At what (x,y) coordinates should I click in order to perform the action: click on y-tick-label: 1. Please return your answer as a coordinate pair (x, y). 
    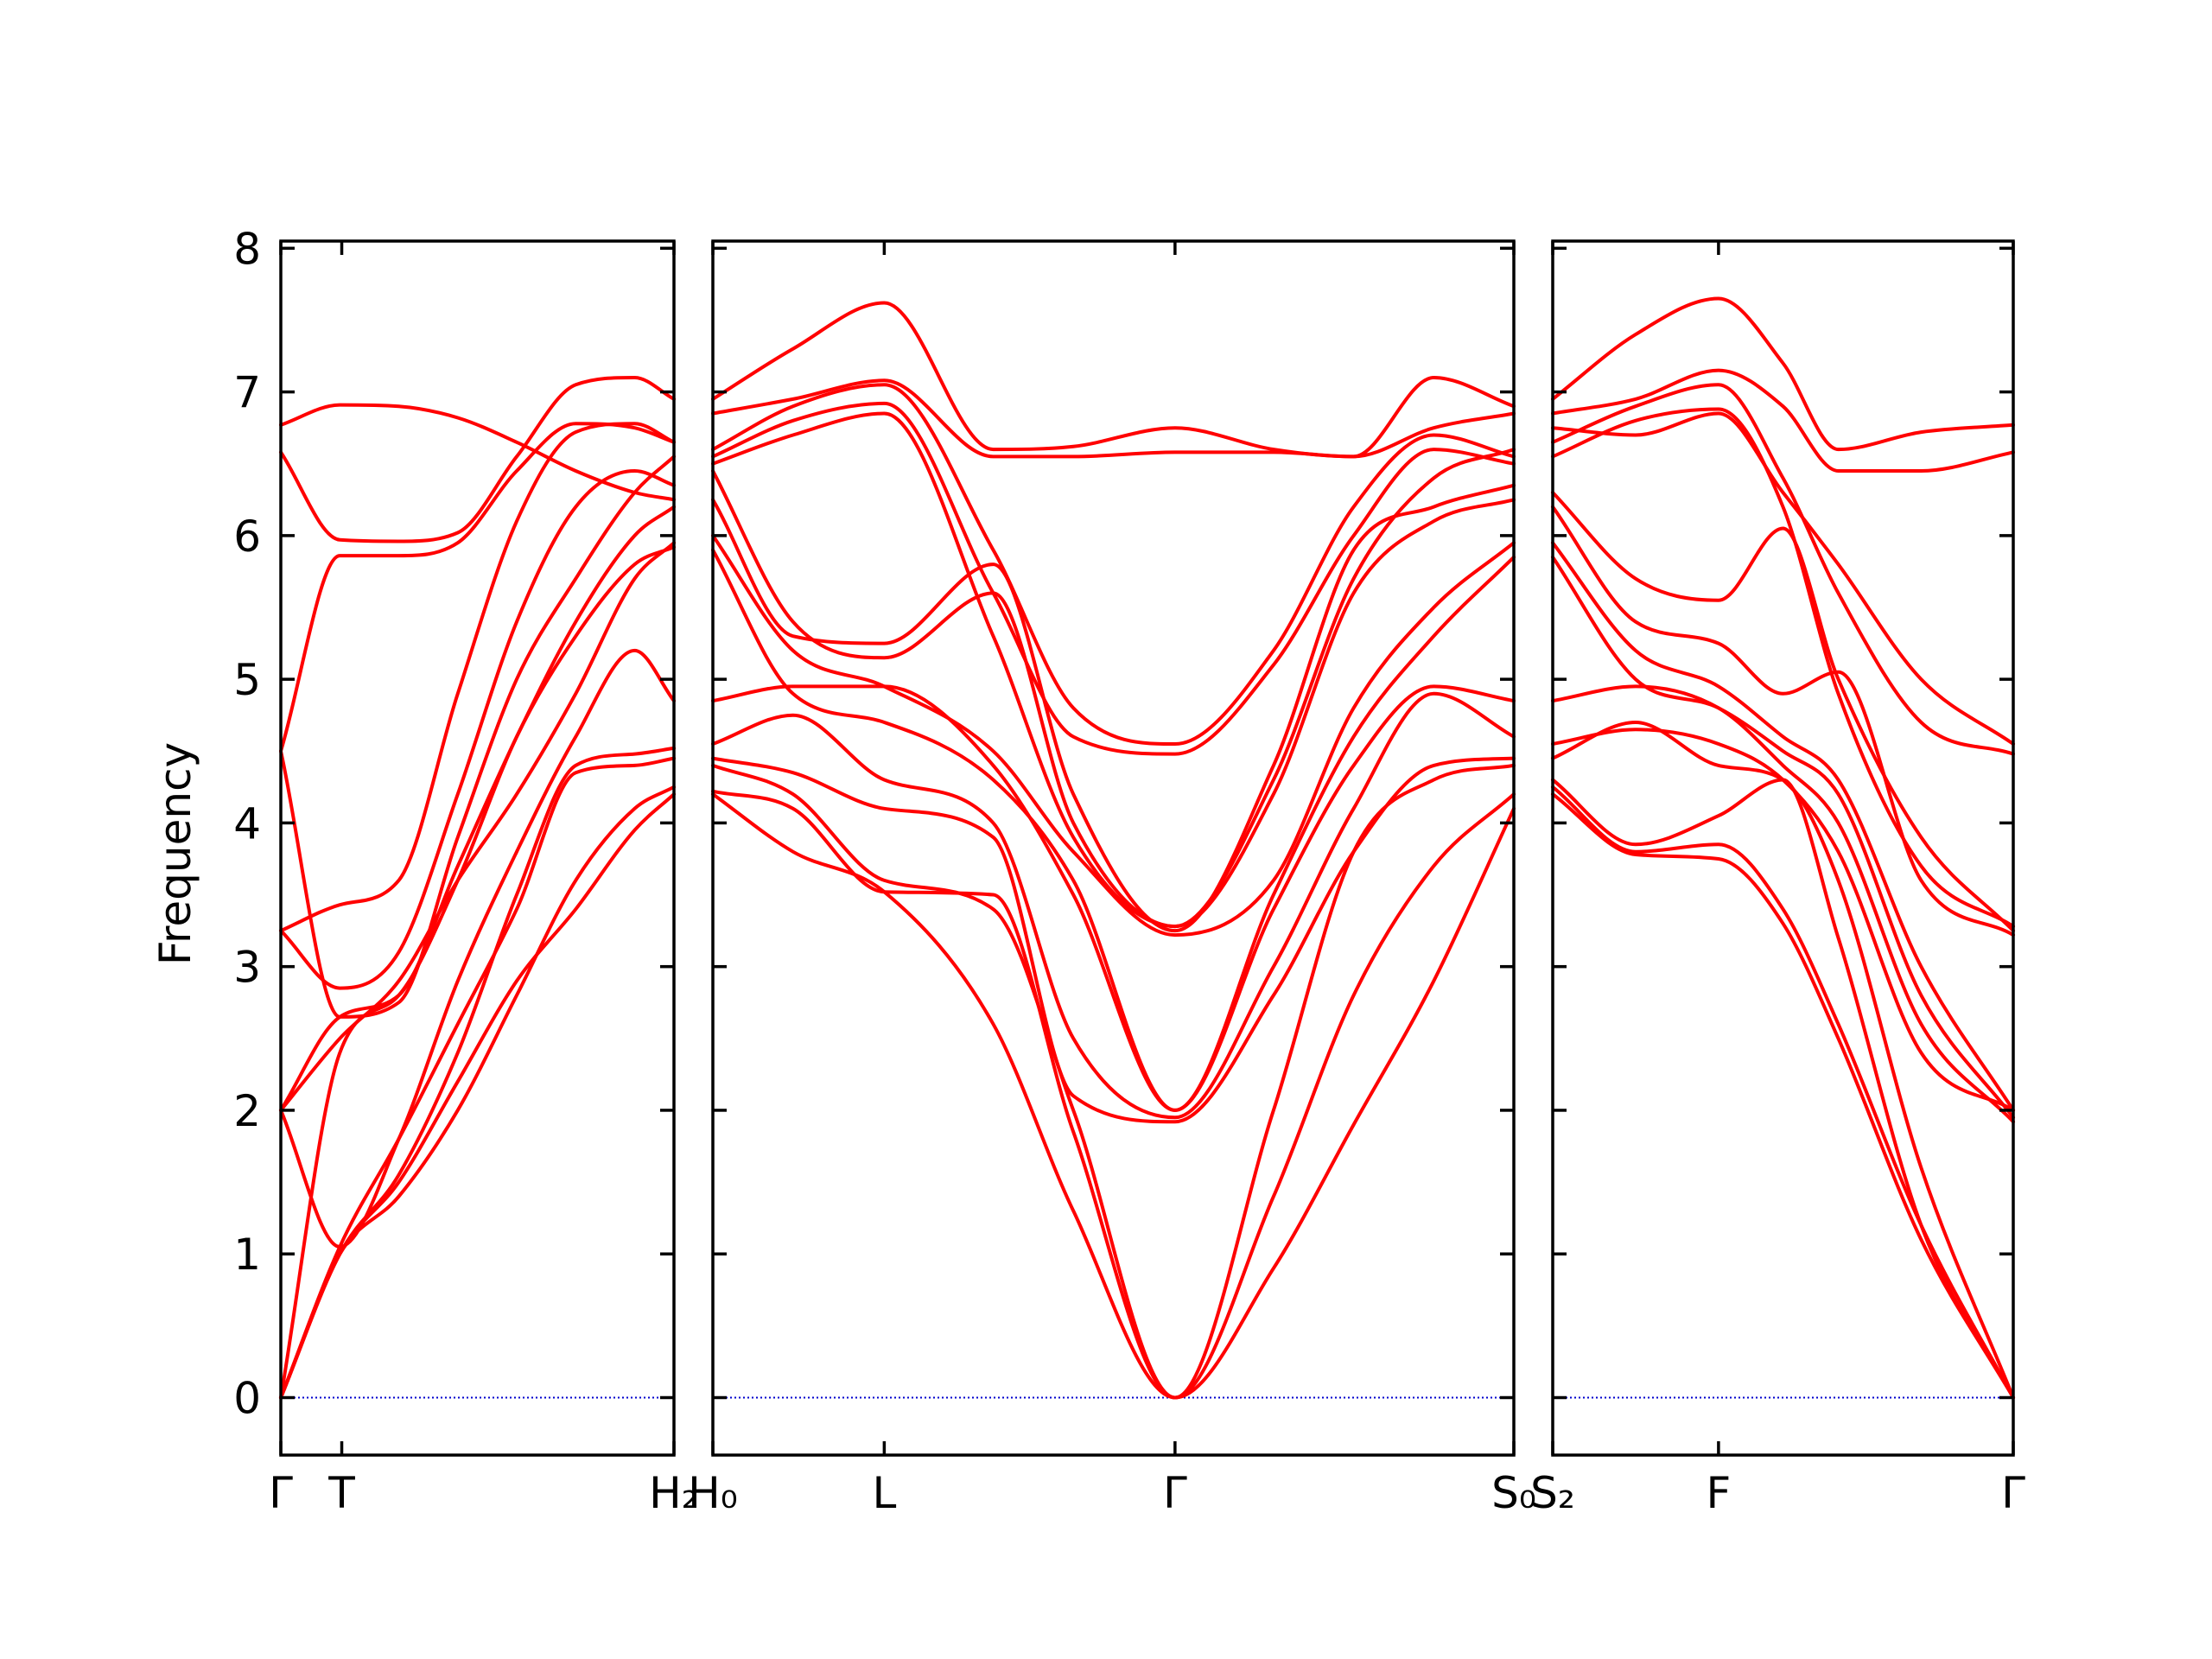
    Looking at the image, I should click on (247, 1255).